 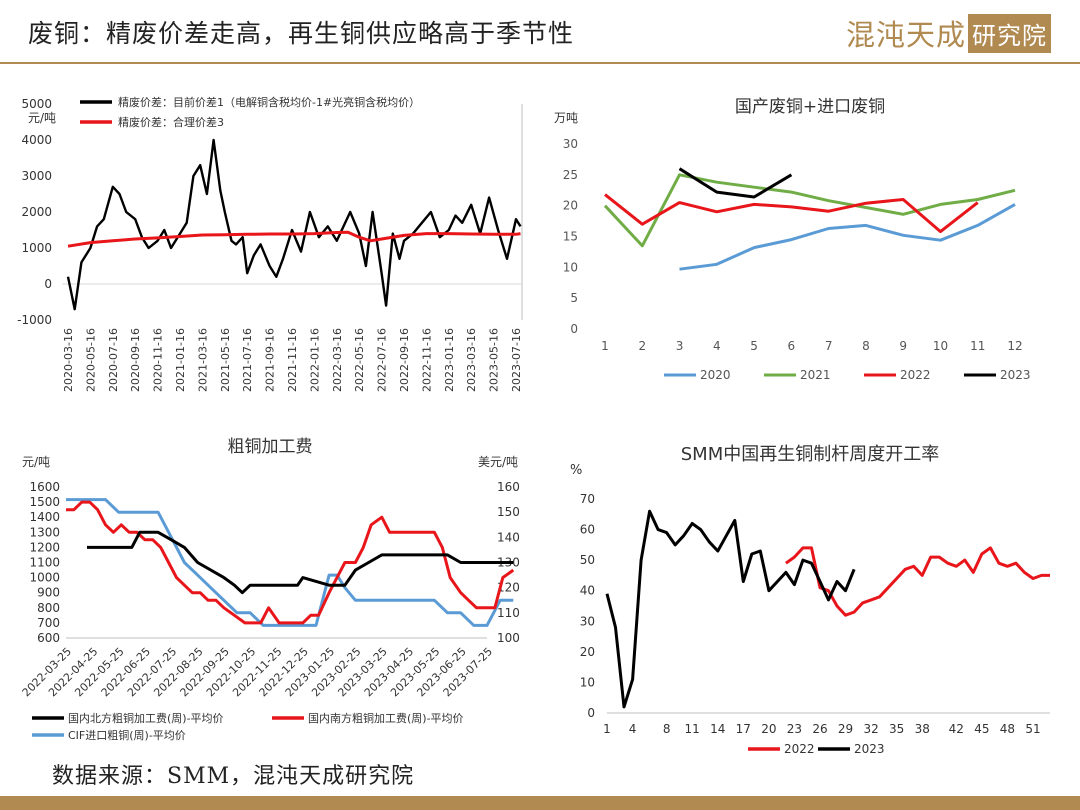 What do you see at coordinates (508, 613) in the screenshot?
I see `y-right-tick-label: 110` at bounding box center [508, 613].